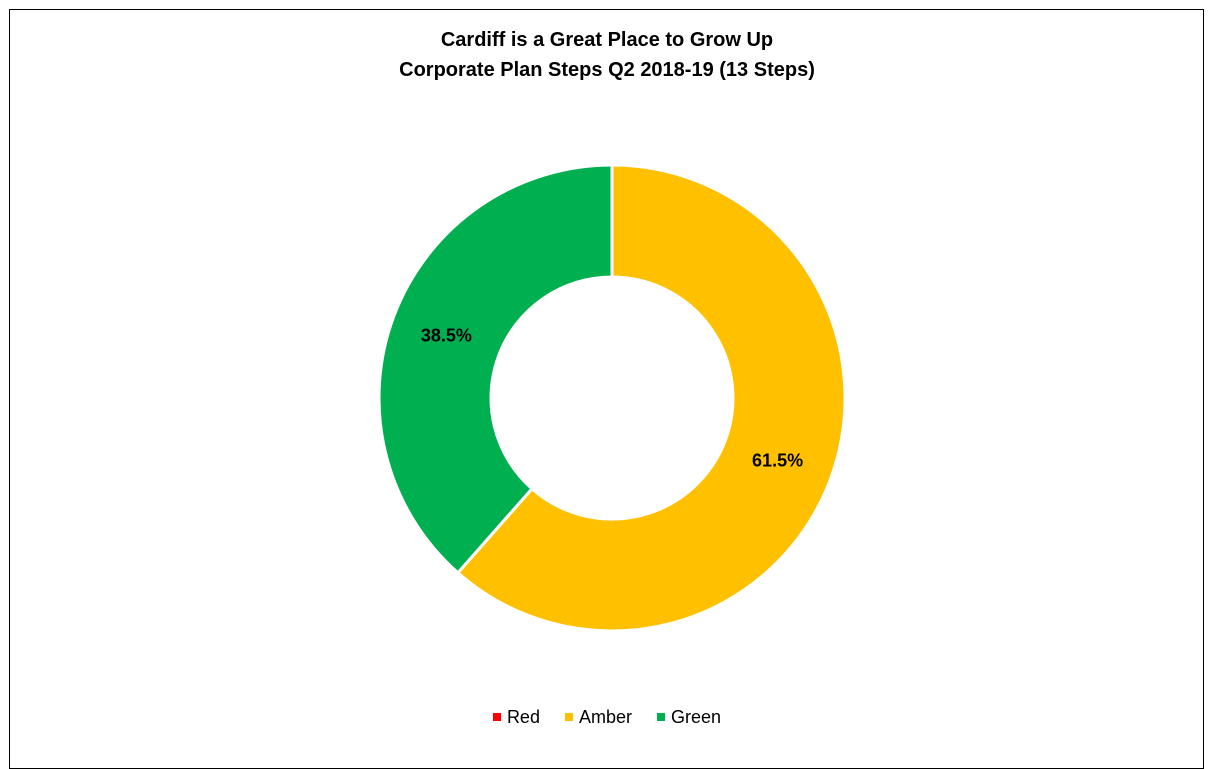 The image size is (1214, 769). Describe the element at coordinates (523, 717) in the screenshot. I see `legend-label-red: Red` at that location.